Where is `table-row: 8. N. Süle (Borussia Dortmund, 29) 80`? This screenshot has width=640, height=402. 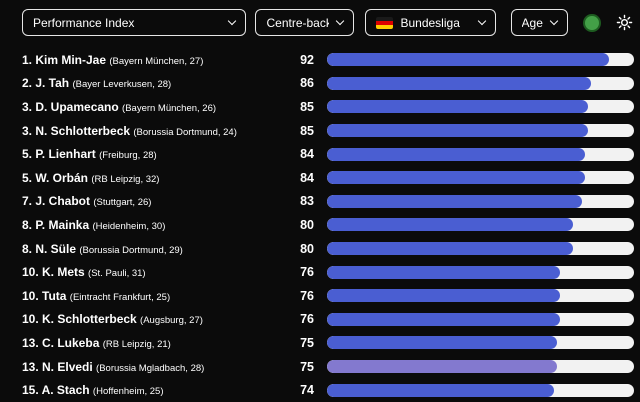
table-row: 8. N. Süle (Borussia Dortmund, 29) 80 is located at coordinates (328, 249).